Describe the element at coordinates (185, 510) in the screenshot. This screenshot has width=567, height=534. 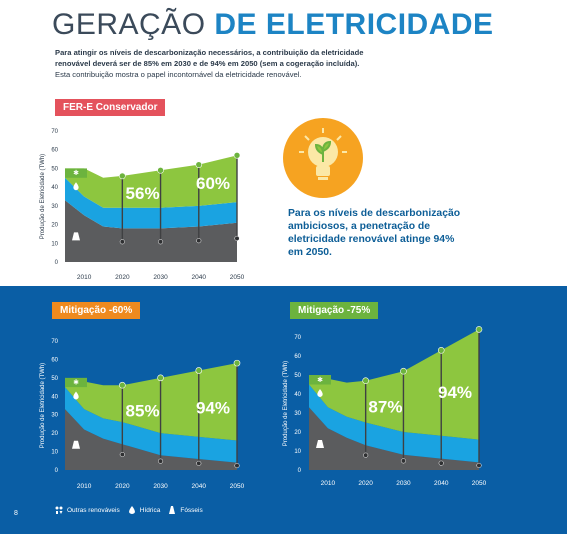
I see `legend-item: Fósseis` at that location.